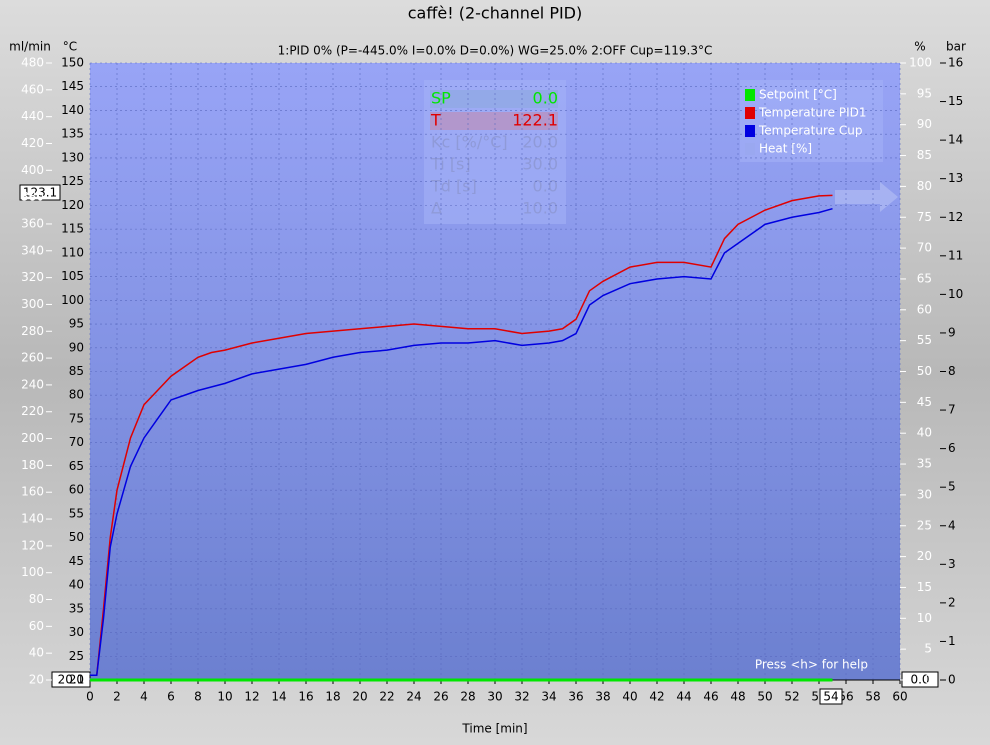 The height and width of the screenshot is (745, 990). Describe the element at coordinates (920, 63) in the screenshot. I see `y2-tick-label: 100` at that location.